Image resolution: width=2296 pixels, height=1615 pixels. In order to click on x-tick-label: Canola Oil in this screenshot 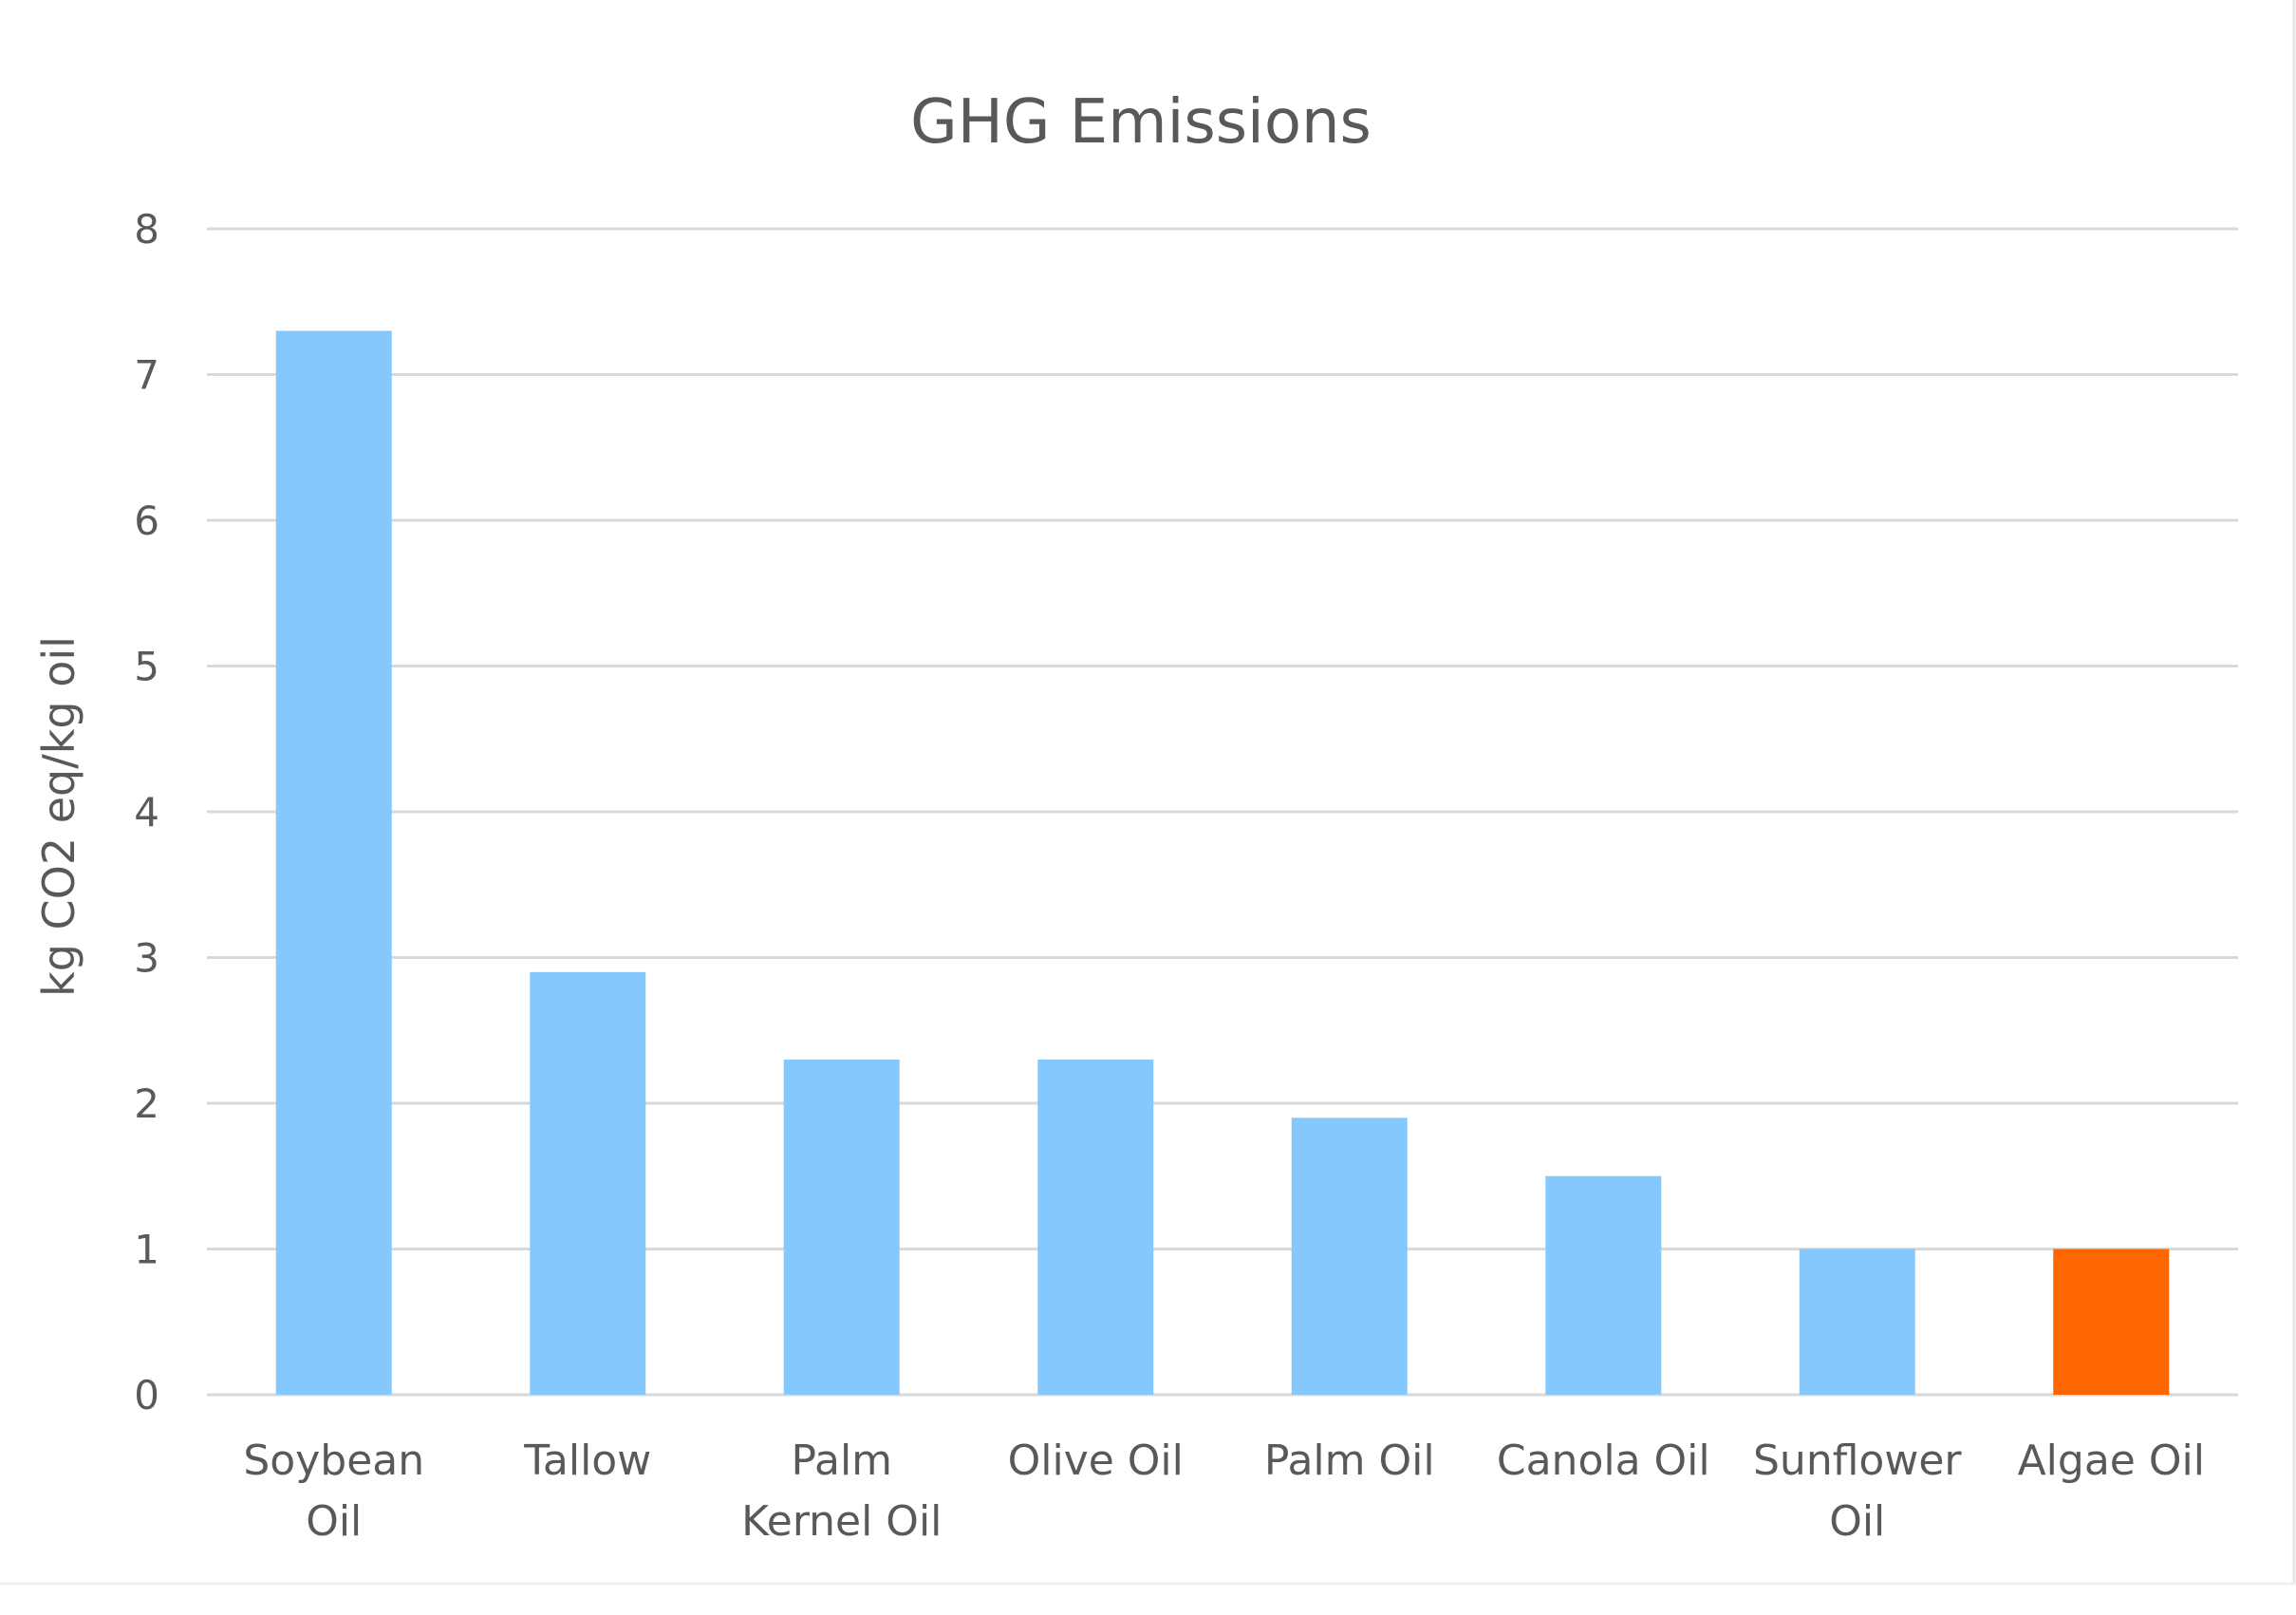, I will do `click(1603, 1461)`.